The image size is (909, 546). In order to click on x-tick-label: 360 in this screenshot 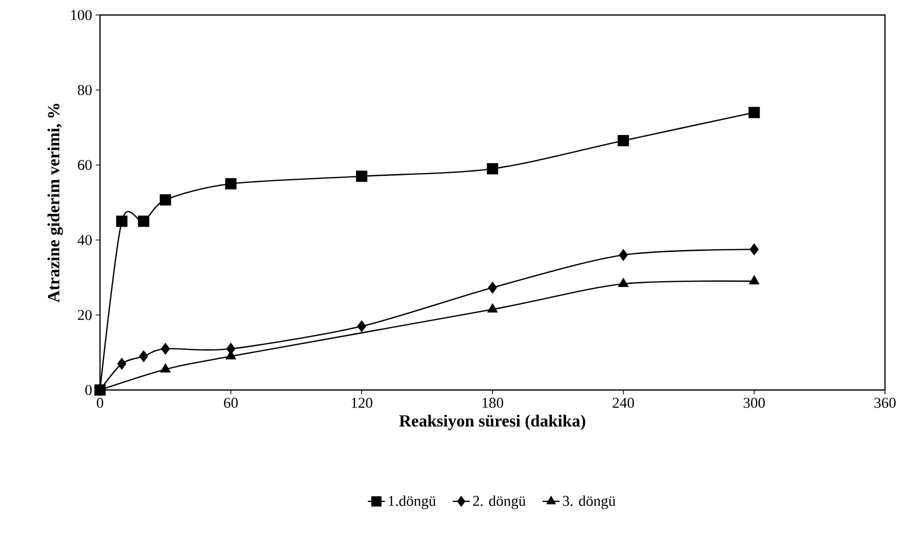, I will do `click(885, 403)`.